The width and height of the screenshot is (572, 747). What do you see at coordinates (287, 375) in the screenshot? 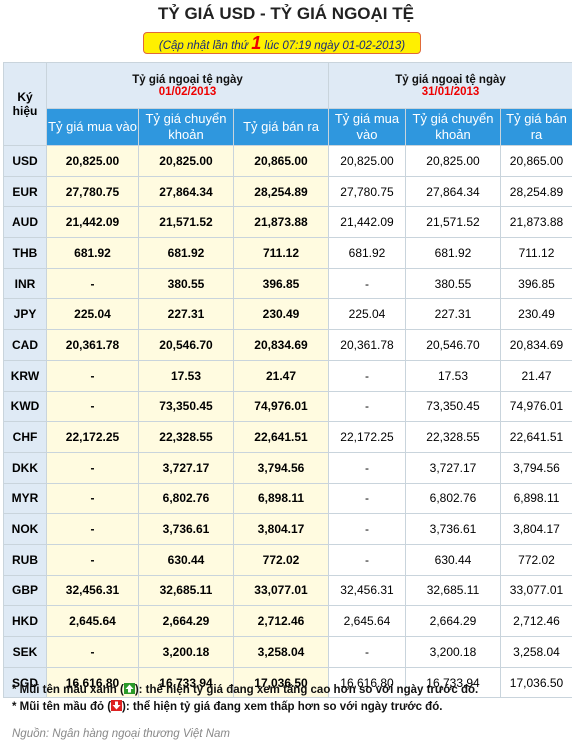
I see `rate-row: KRW -17.53 21.47-17.53 21.47` at bounding box center [287, 375].